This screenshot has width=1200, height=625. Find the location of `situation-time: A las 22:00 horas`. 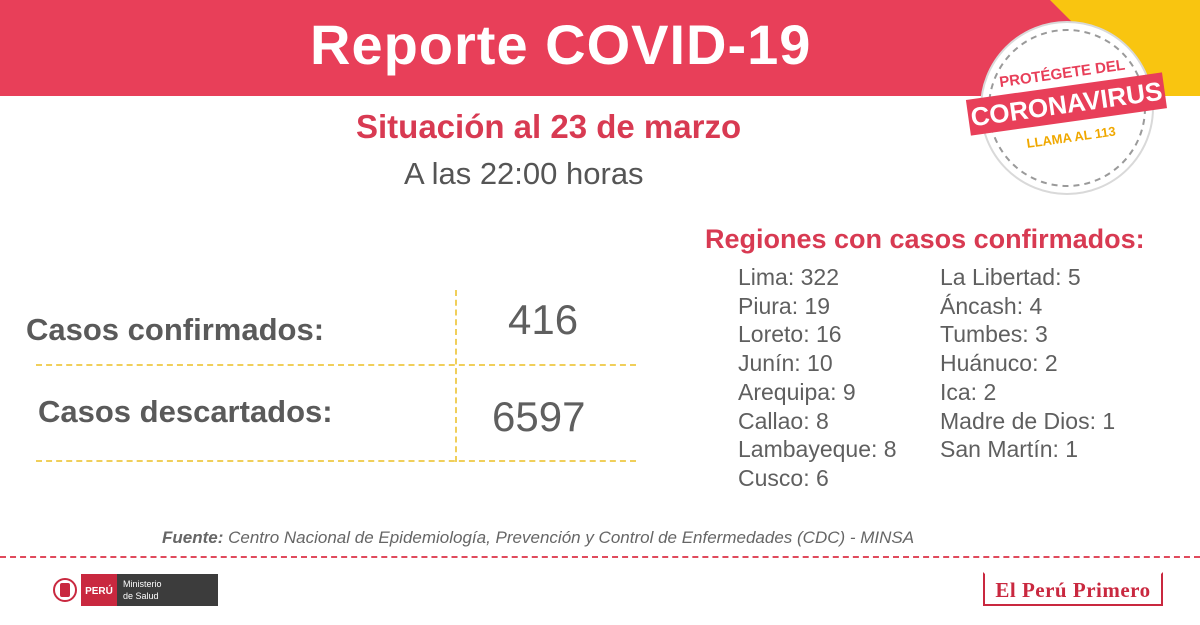

situation-time: A las 22:00 horas is located at coordinates (524, 173).